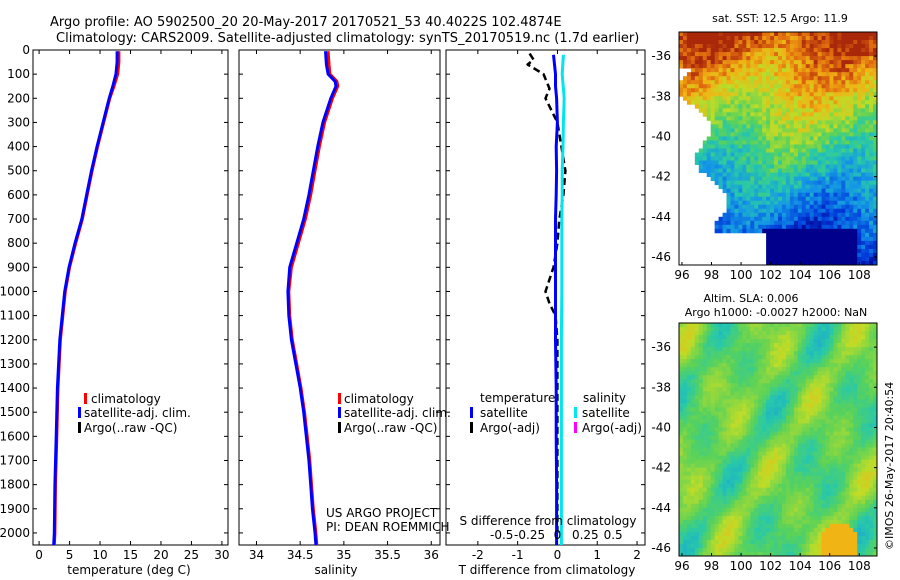 The width and height of the screenshot is (900, 580). I want to click on legend-swatch-climatology, so click(85, 398).